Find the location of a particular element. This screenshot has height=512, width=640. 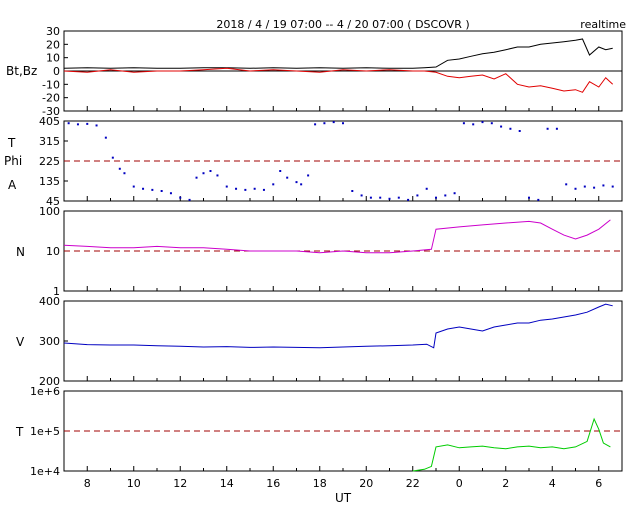

y-tick-label-n: 1 is located at coordinates (56, 291).